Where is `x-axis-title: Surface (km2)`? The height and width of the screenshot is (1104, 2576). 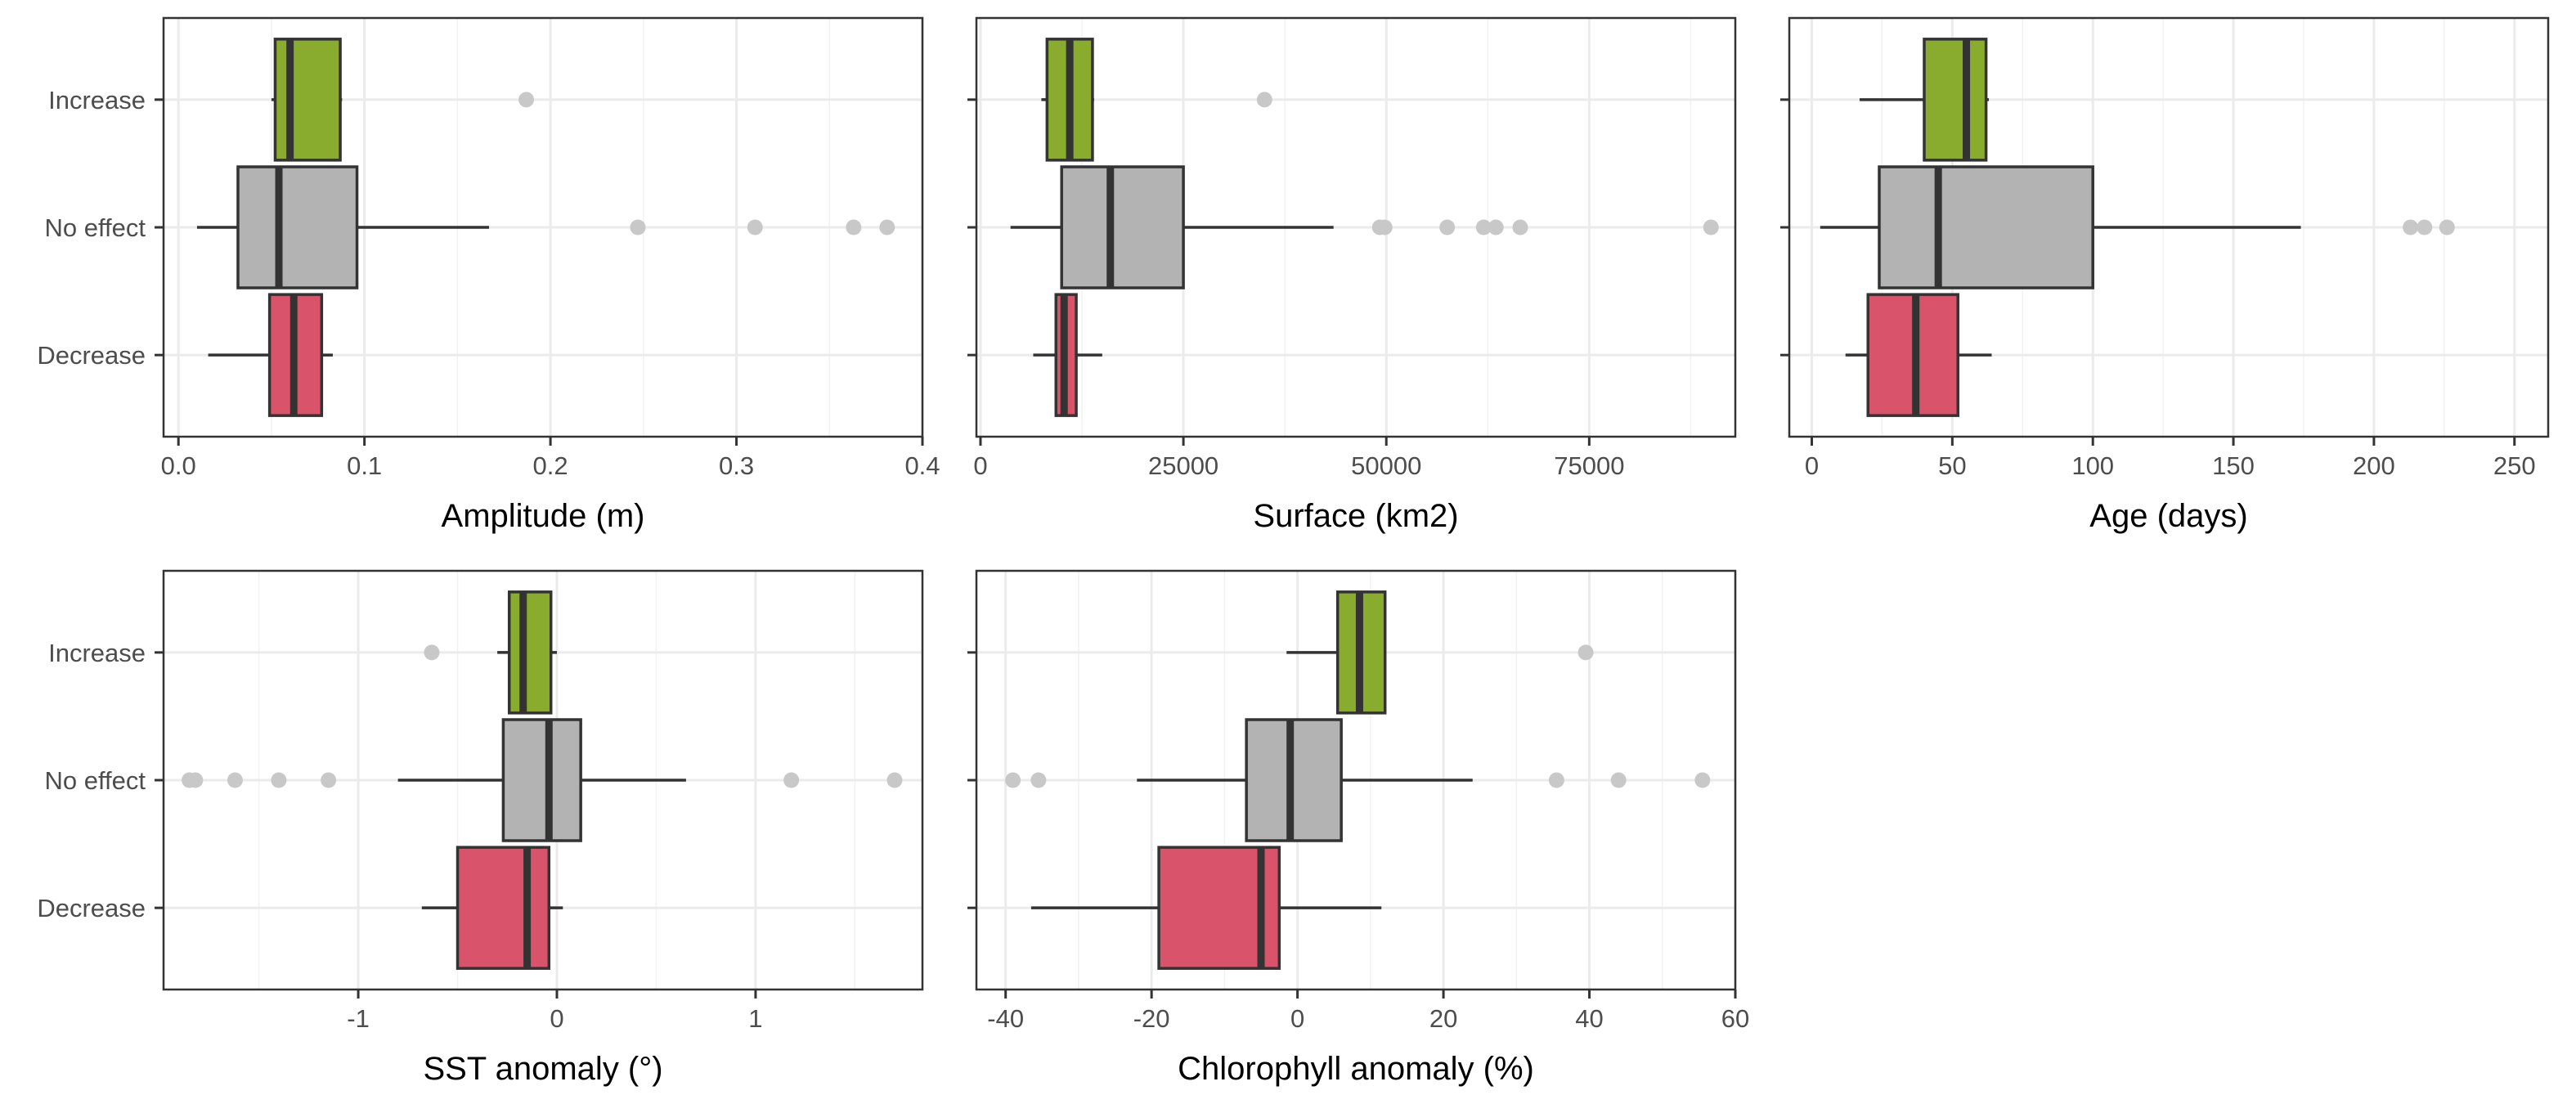 x-axis-title: Surface (km2) is located at coordinates (1355, 516).